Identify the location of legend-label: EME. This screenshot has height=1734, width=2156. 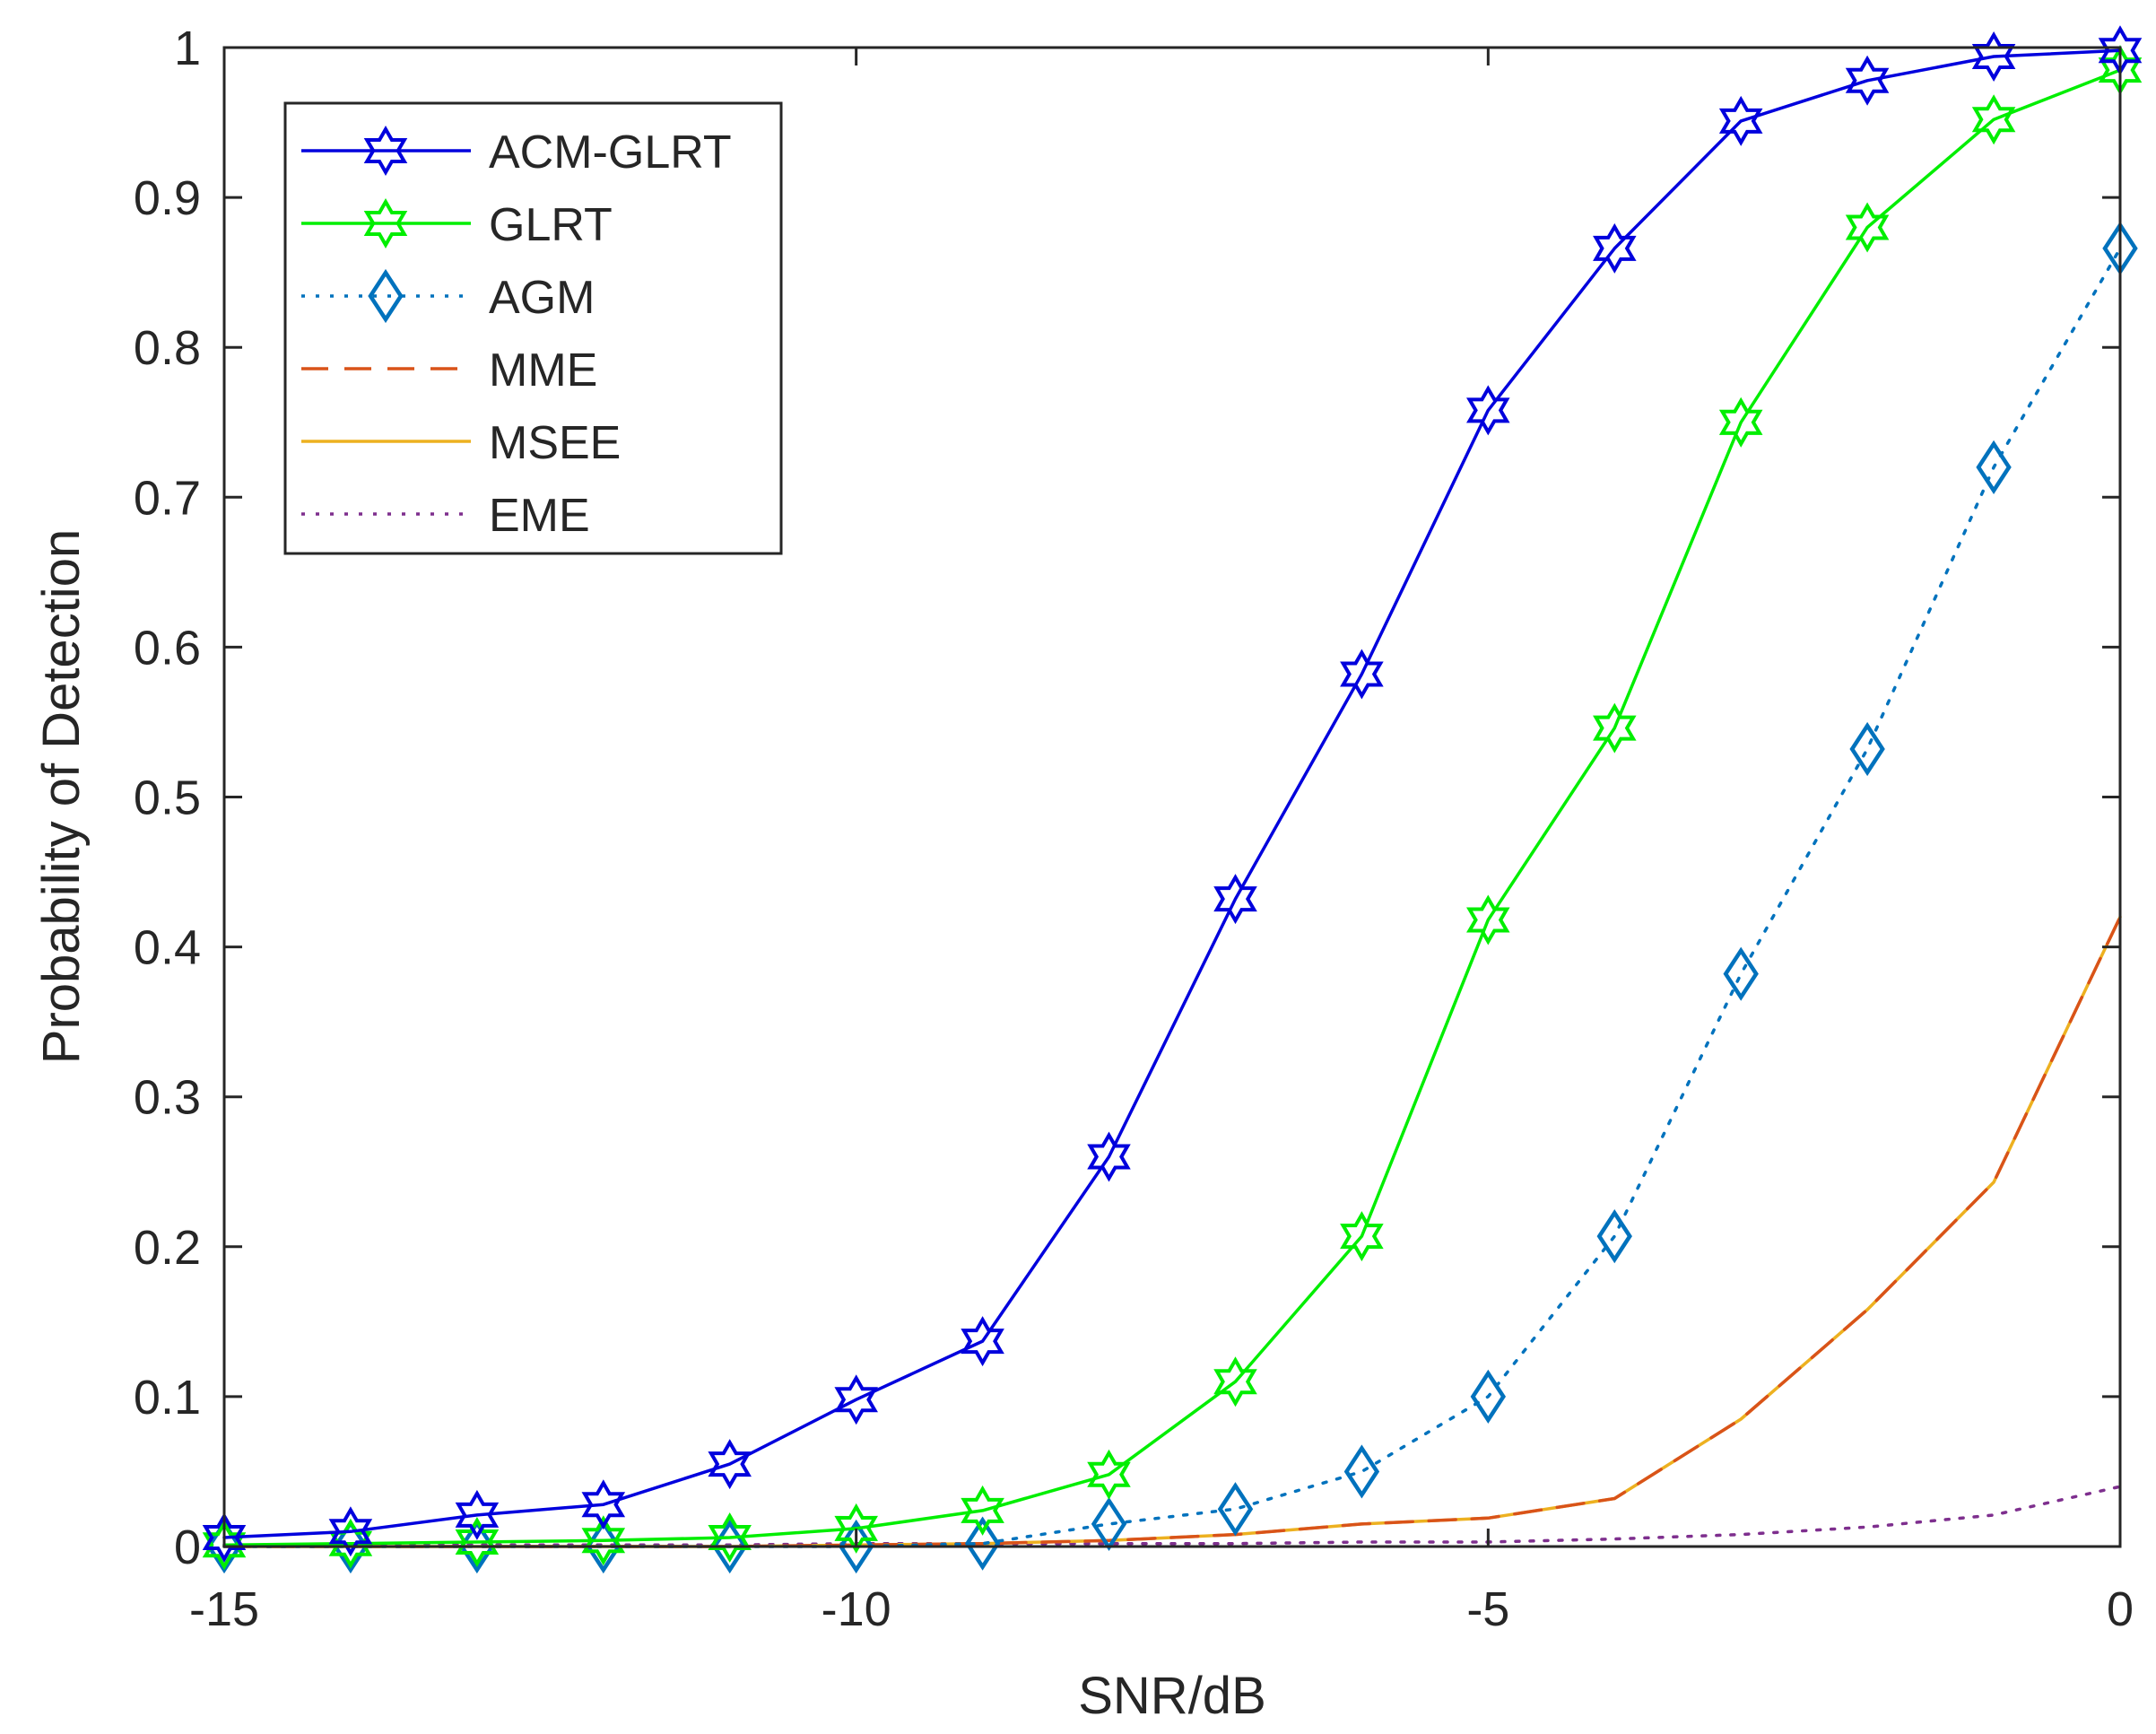
(539, 516).